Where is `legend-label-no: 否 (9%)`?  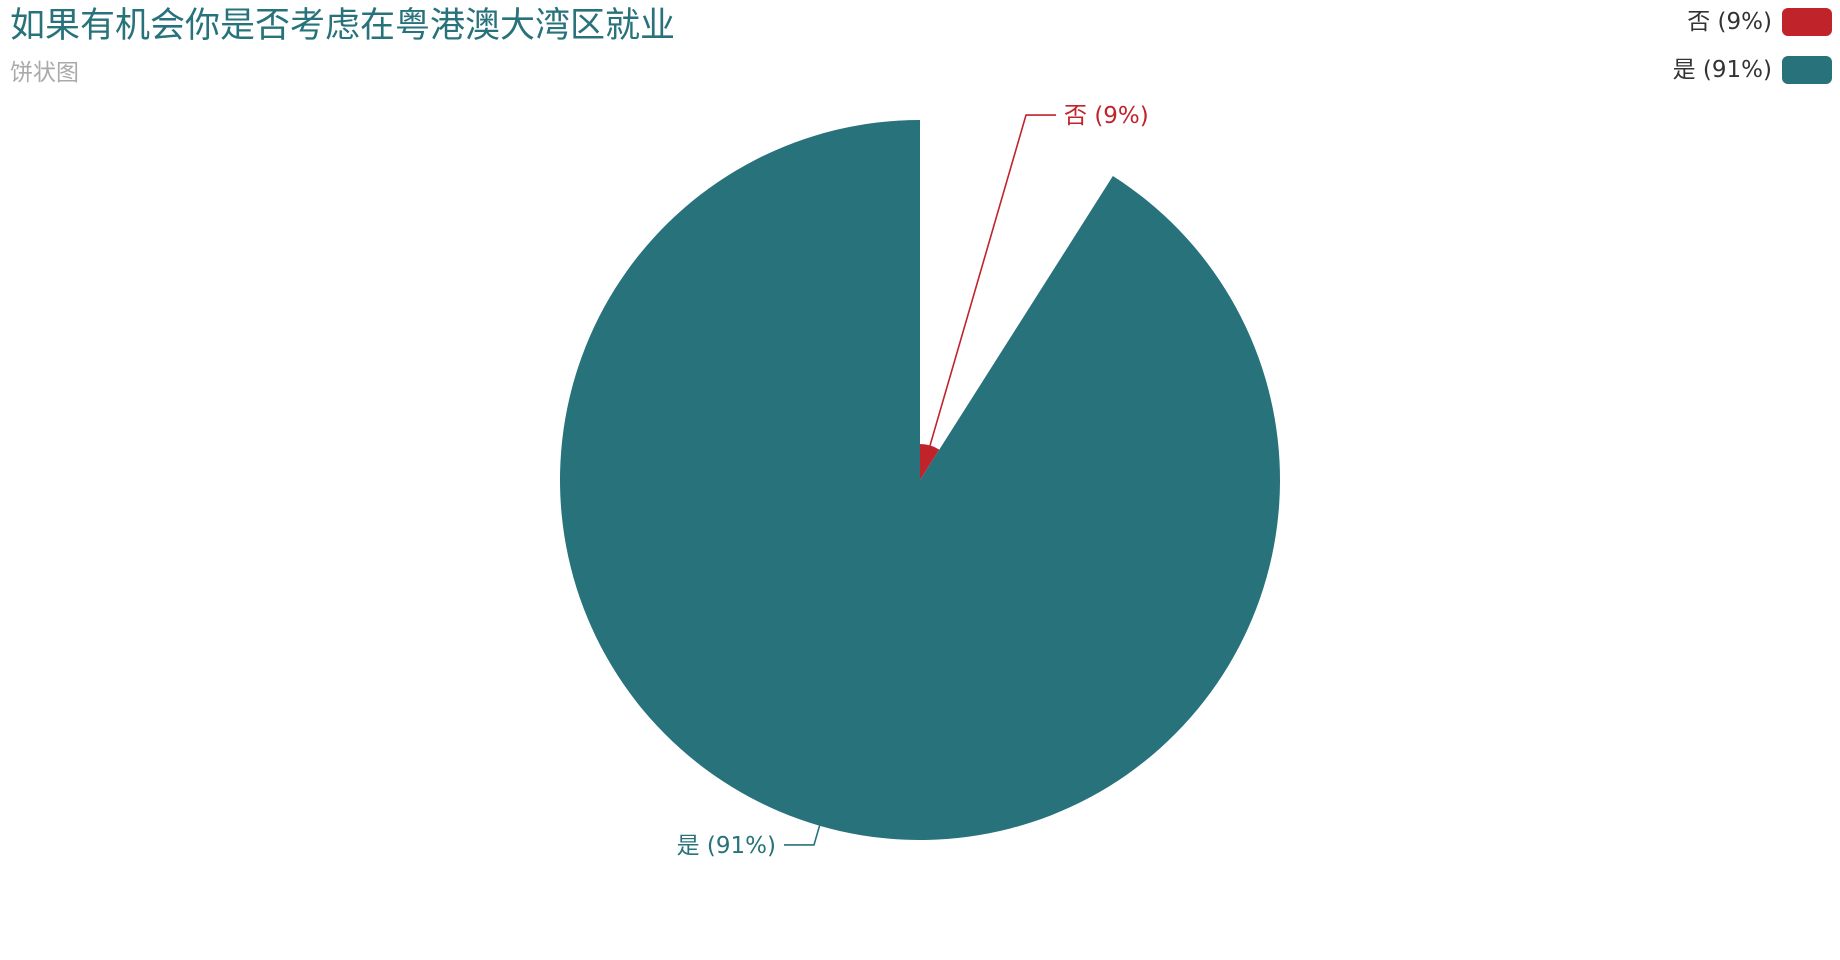
legend-label-no: 否 (9%) is located at coordinates (1729, 22).